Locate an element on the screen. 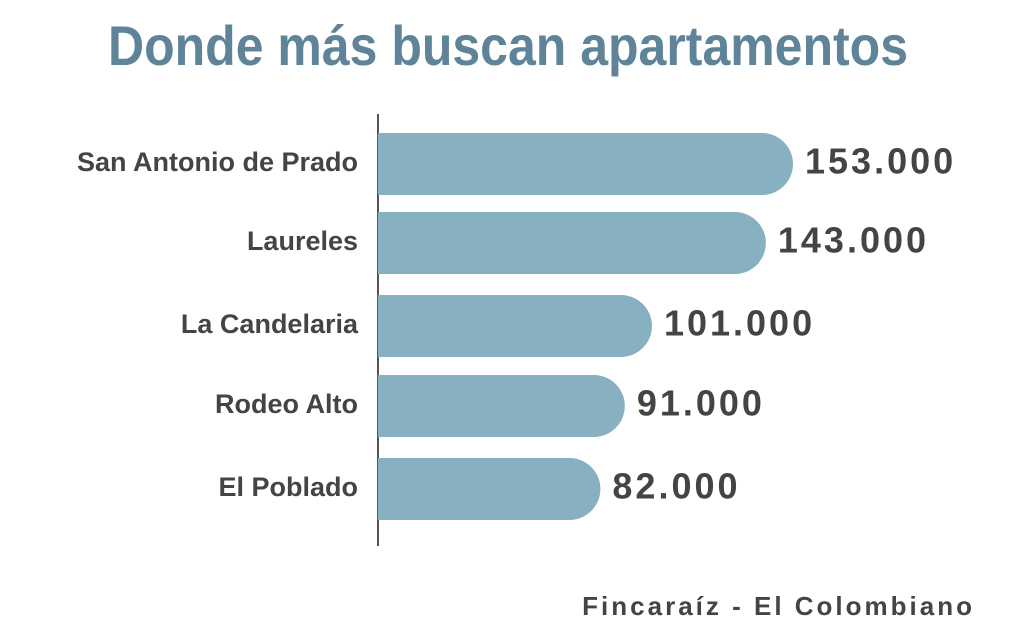  data-label: 143.000 is located at coordinates (853, 240).